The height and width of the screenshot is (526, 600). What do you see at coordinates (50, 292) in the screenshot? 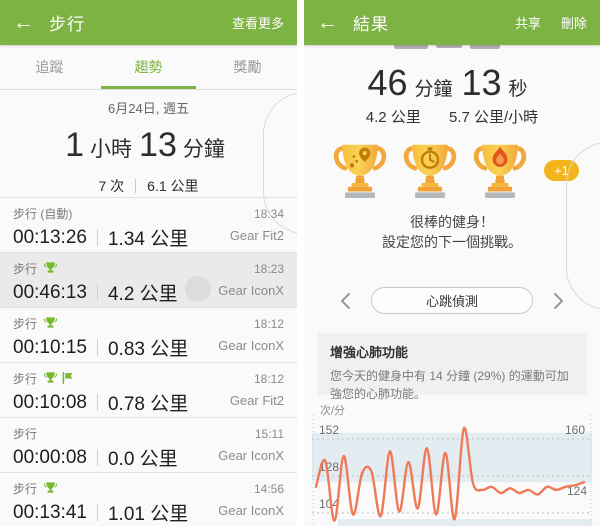
I see `row-duration: 00:46:13` at bounding box center [50, 292].